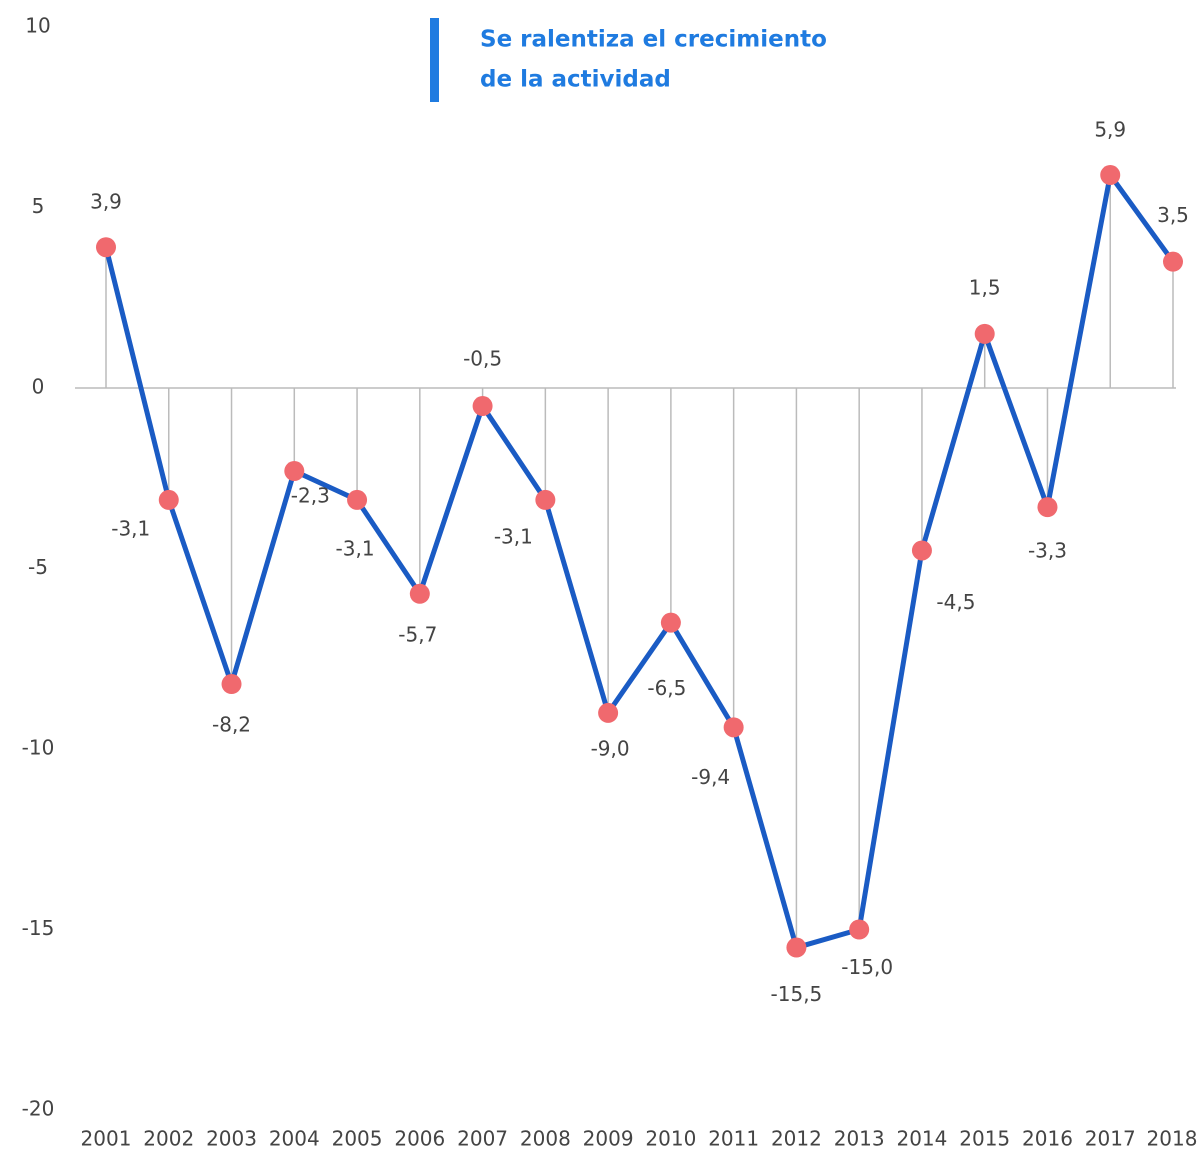  What do you see at coordinates (1047, 1139) in the screenshot?
I see `x-tick-label: 2016` at bounding box center [1047, 1139].